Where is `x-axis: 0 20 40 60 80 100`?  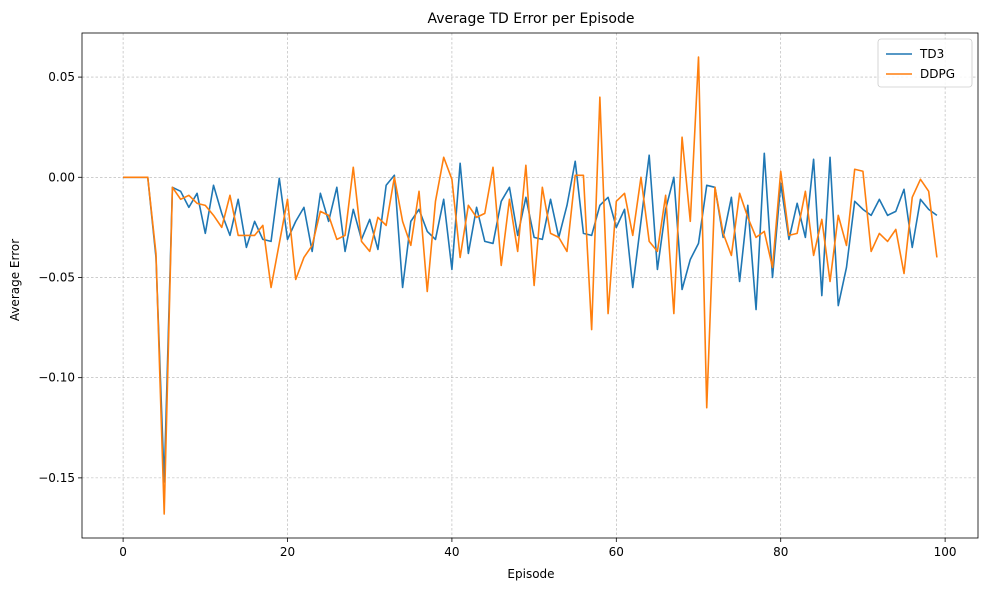 x-axis: 0 20 40 60 80 100 is located at coordinates (538, 548).